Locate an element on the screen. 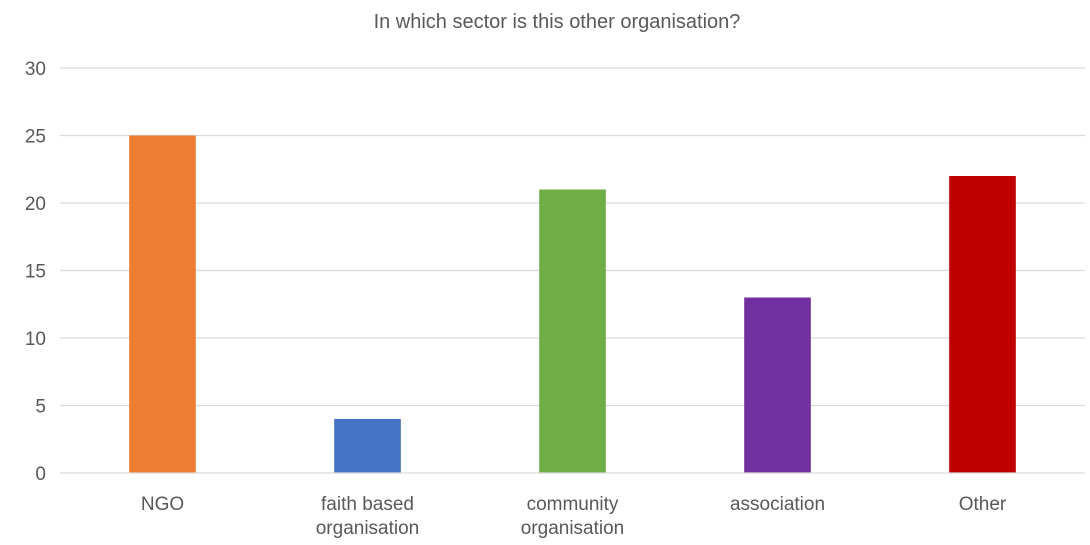 Image resolution: width=1090 pixels, height=545 pixels. x-category-label: community organisation is located at coordinates (573, 516).